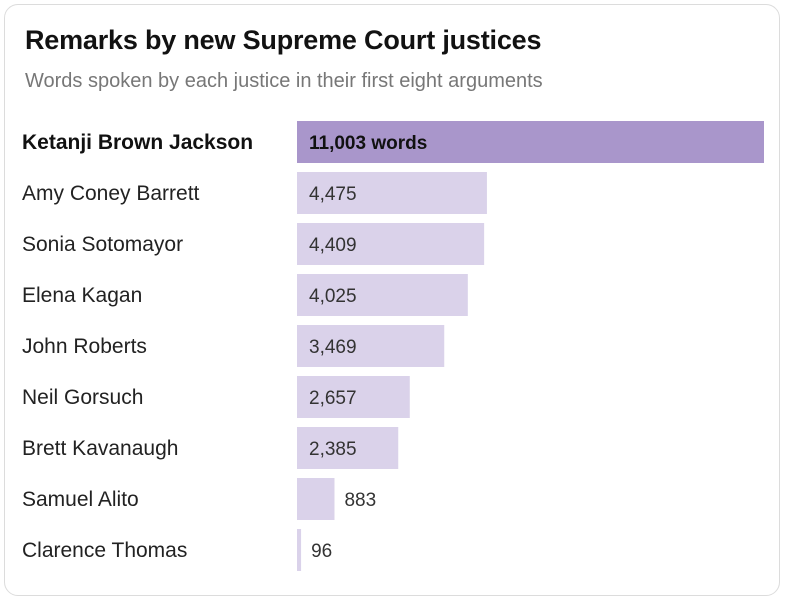 This screenshot has width=788, height=605. Describe the element at coordinates (333, 398) in the screenshot. I see `value-label-neil-gorsuch: 2,657` at that location.